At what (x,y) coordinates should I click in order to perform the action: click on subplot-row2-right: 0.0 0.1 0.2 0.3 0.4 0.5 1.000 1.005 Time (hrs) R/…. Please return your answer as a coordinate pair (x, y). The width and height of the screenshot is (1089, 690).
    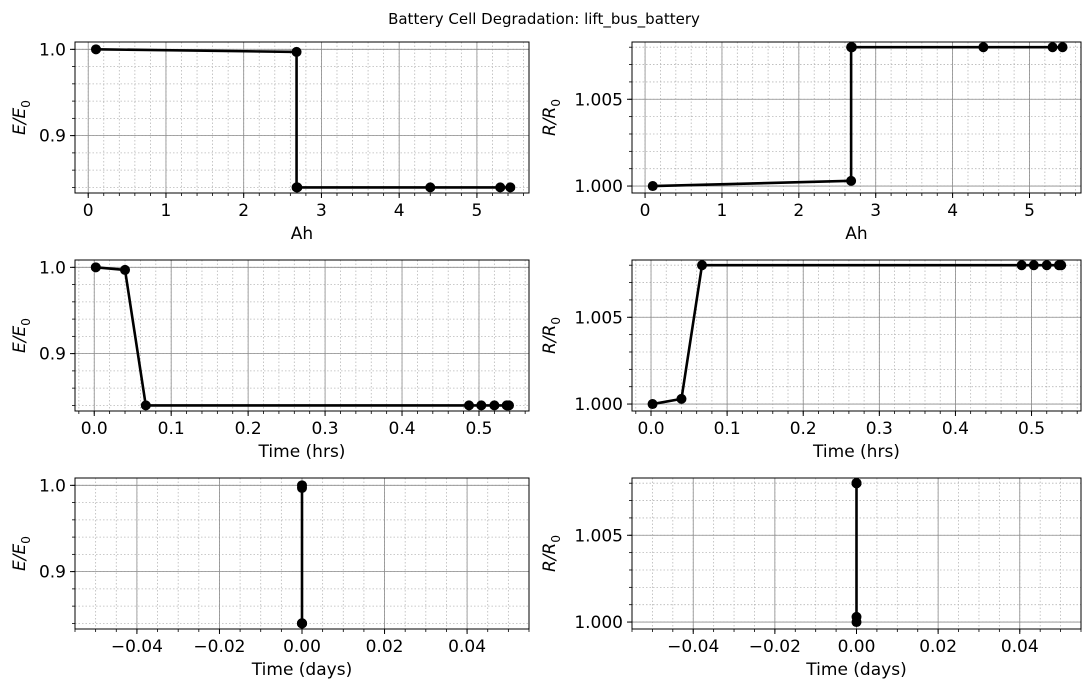
    Looking at the image, I should click on (811, 360).